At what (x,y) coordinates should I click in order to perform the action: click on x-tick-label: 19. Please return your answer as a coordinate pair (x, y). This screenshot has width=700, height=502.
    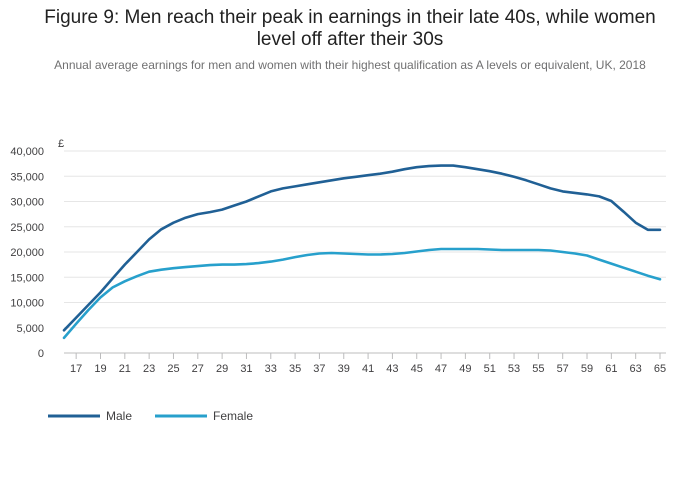
    Looking at the image, I should click on (100, 369).